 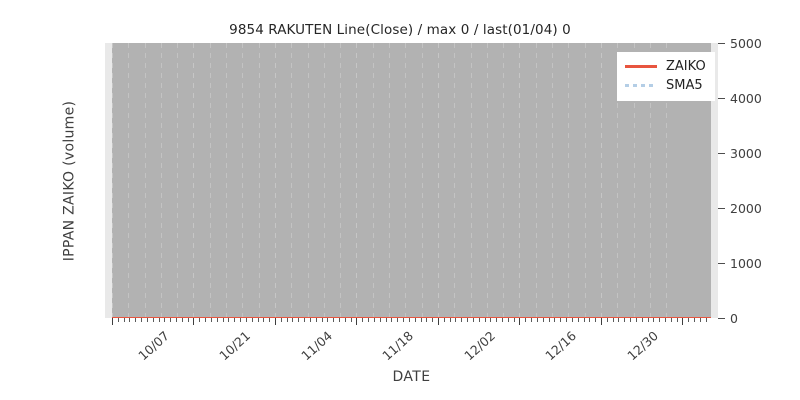 What do you see at coordinates (411, 377) in the screenshot?
I see `x-axis-title: DATE` at bounding box center [411, 377].